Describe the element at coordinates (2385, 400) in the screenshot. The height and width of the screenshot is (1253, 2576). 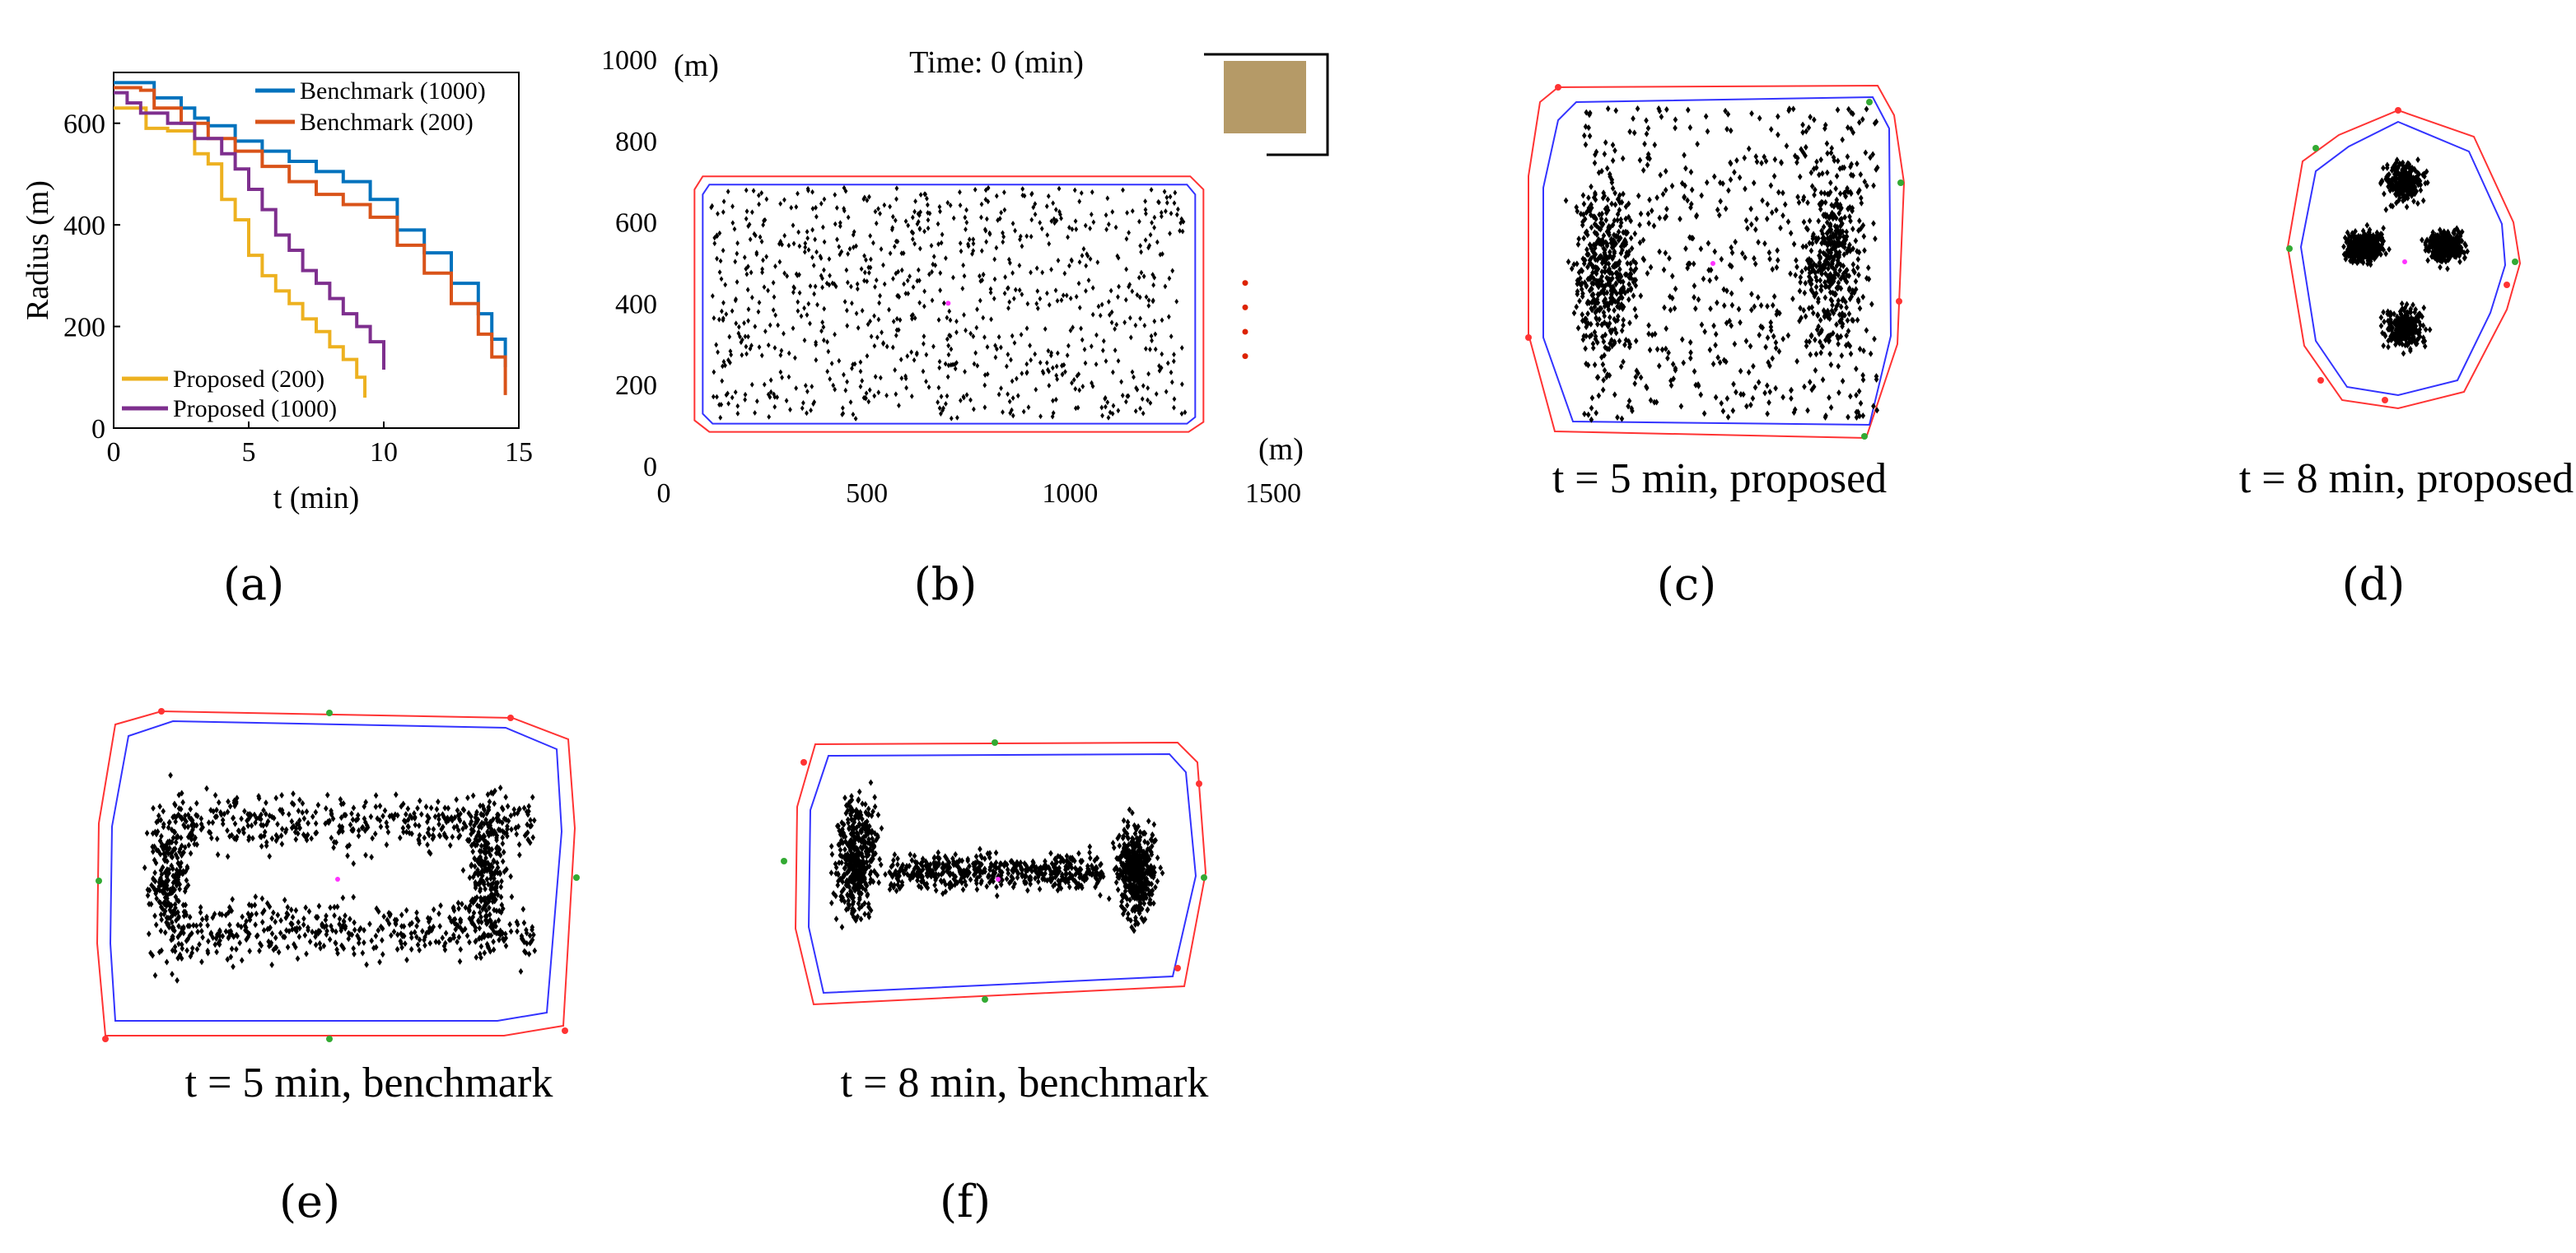
I see `hull-vertex-marker` at that location.